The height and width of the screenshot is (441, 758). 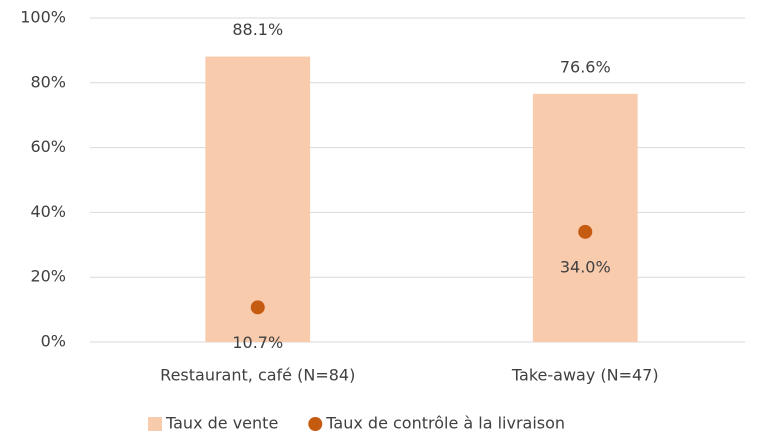 What do you see at coordinates (221, 423) in the screenshot?
I see `legend-label: Taux de vente` at bounding box center [221, 423].